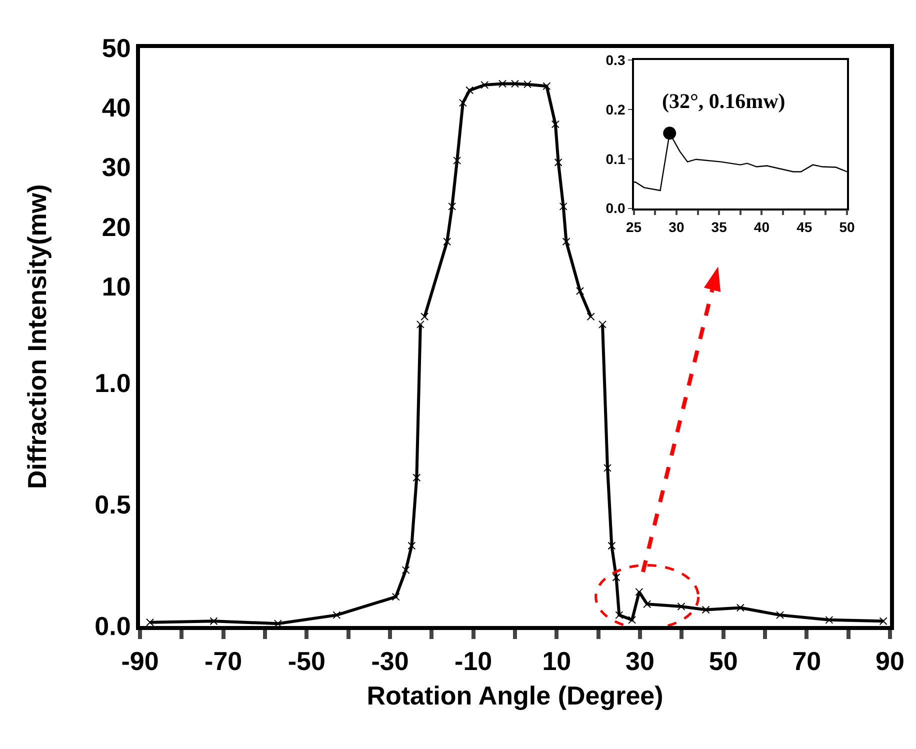 The height and width of the screenshot is (749, 916). What do you see at coordinates (634, 226) in the screenshot?
I see `x-tick-label: 25` at bounding box center [634, 226].